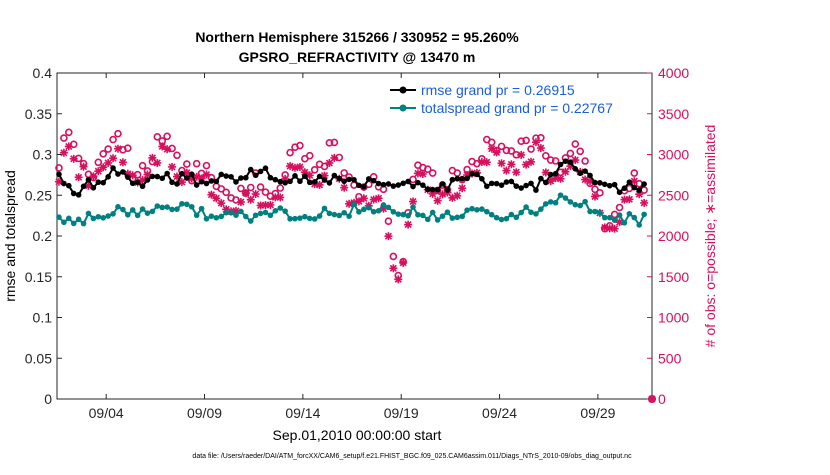 The image size is (830, 475). I want to click on y-tick-label-right: 1000, so click(673, 318).